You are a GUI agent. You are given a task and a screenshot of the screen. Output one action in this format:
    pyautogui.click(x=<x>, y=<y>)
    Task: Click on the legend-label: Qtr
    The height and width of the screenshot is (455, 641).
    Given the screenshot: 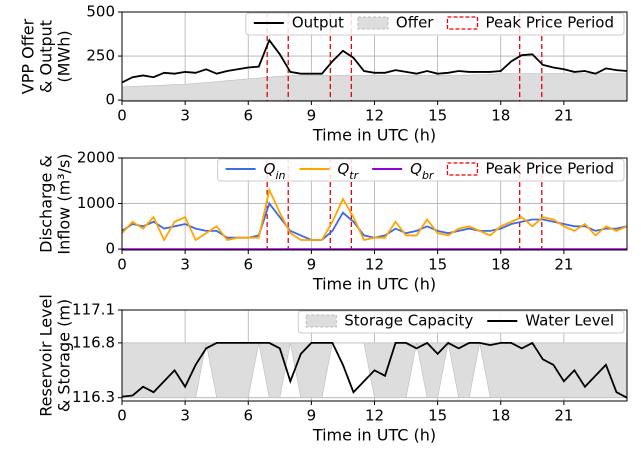 What is the action you would take?
    pyautogui.click(x=348, y=171)
    